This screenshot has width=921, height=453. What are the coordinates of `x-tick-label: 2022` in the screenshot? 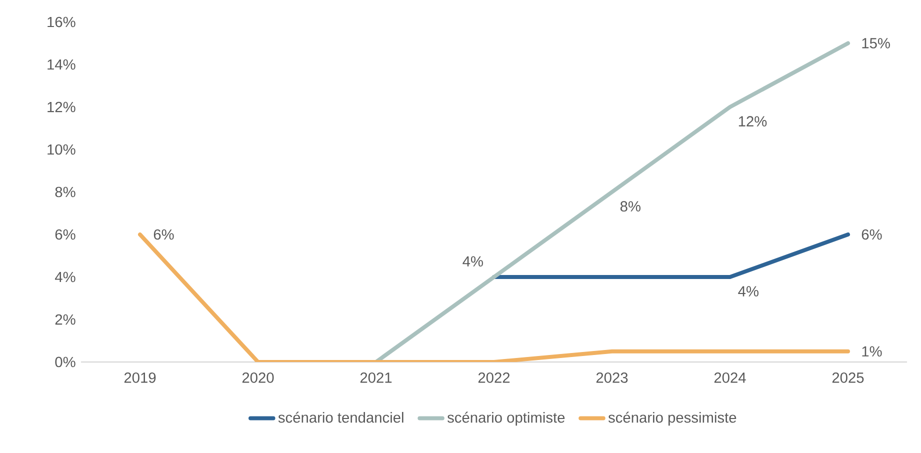 It's located at (494, 377).